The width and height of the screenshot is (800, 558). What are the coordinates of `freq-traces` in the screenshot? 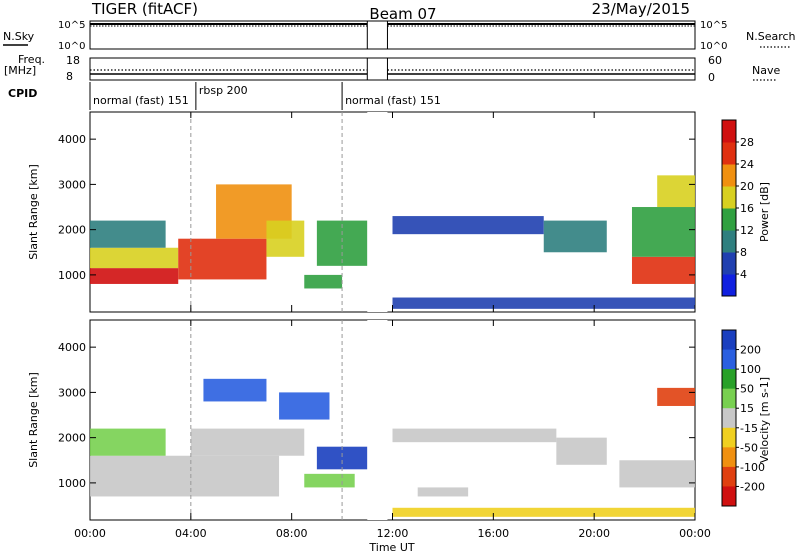 It's located at (392, 69).